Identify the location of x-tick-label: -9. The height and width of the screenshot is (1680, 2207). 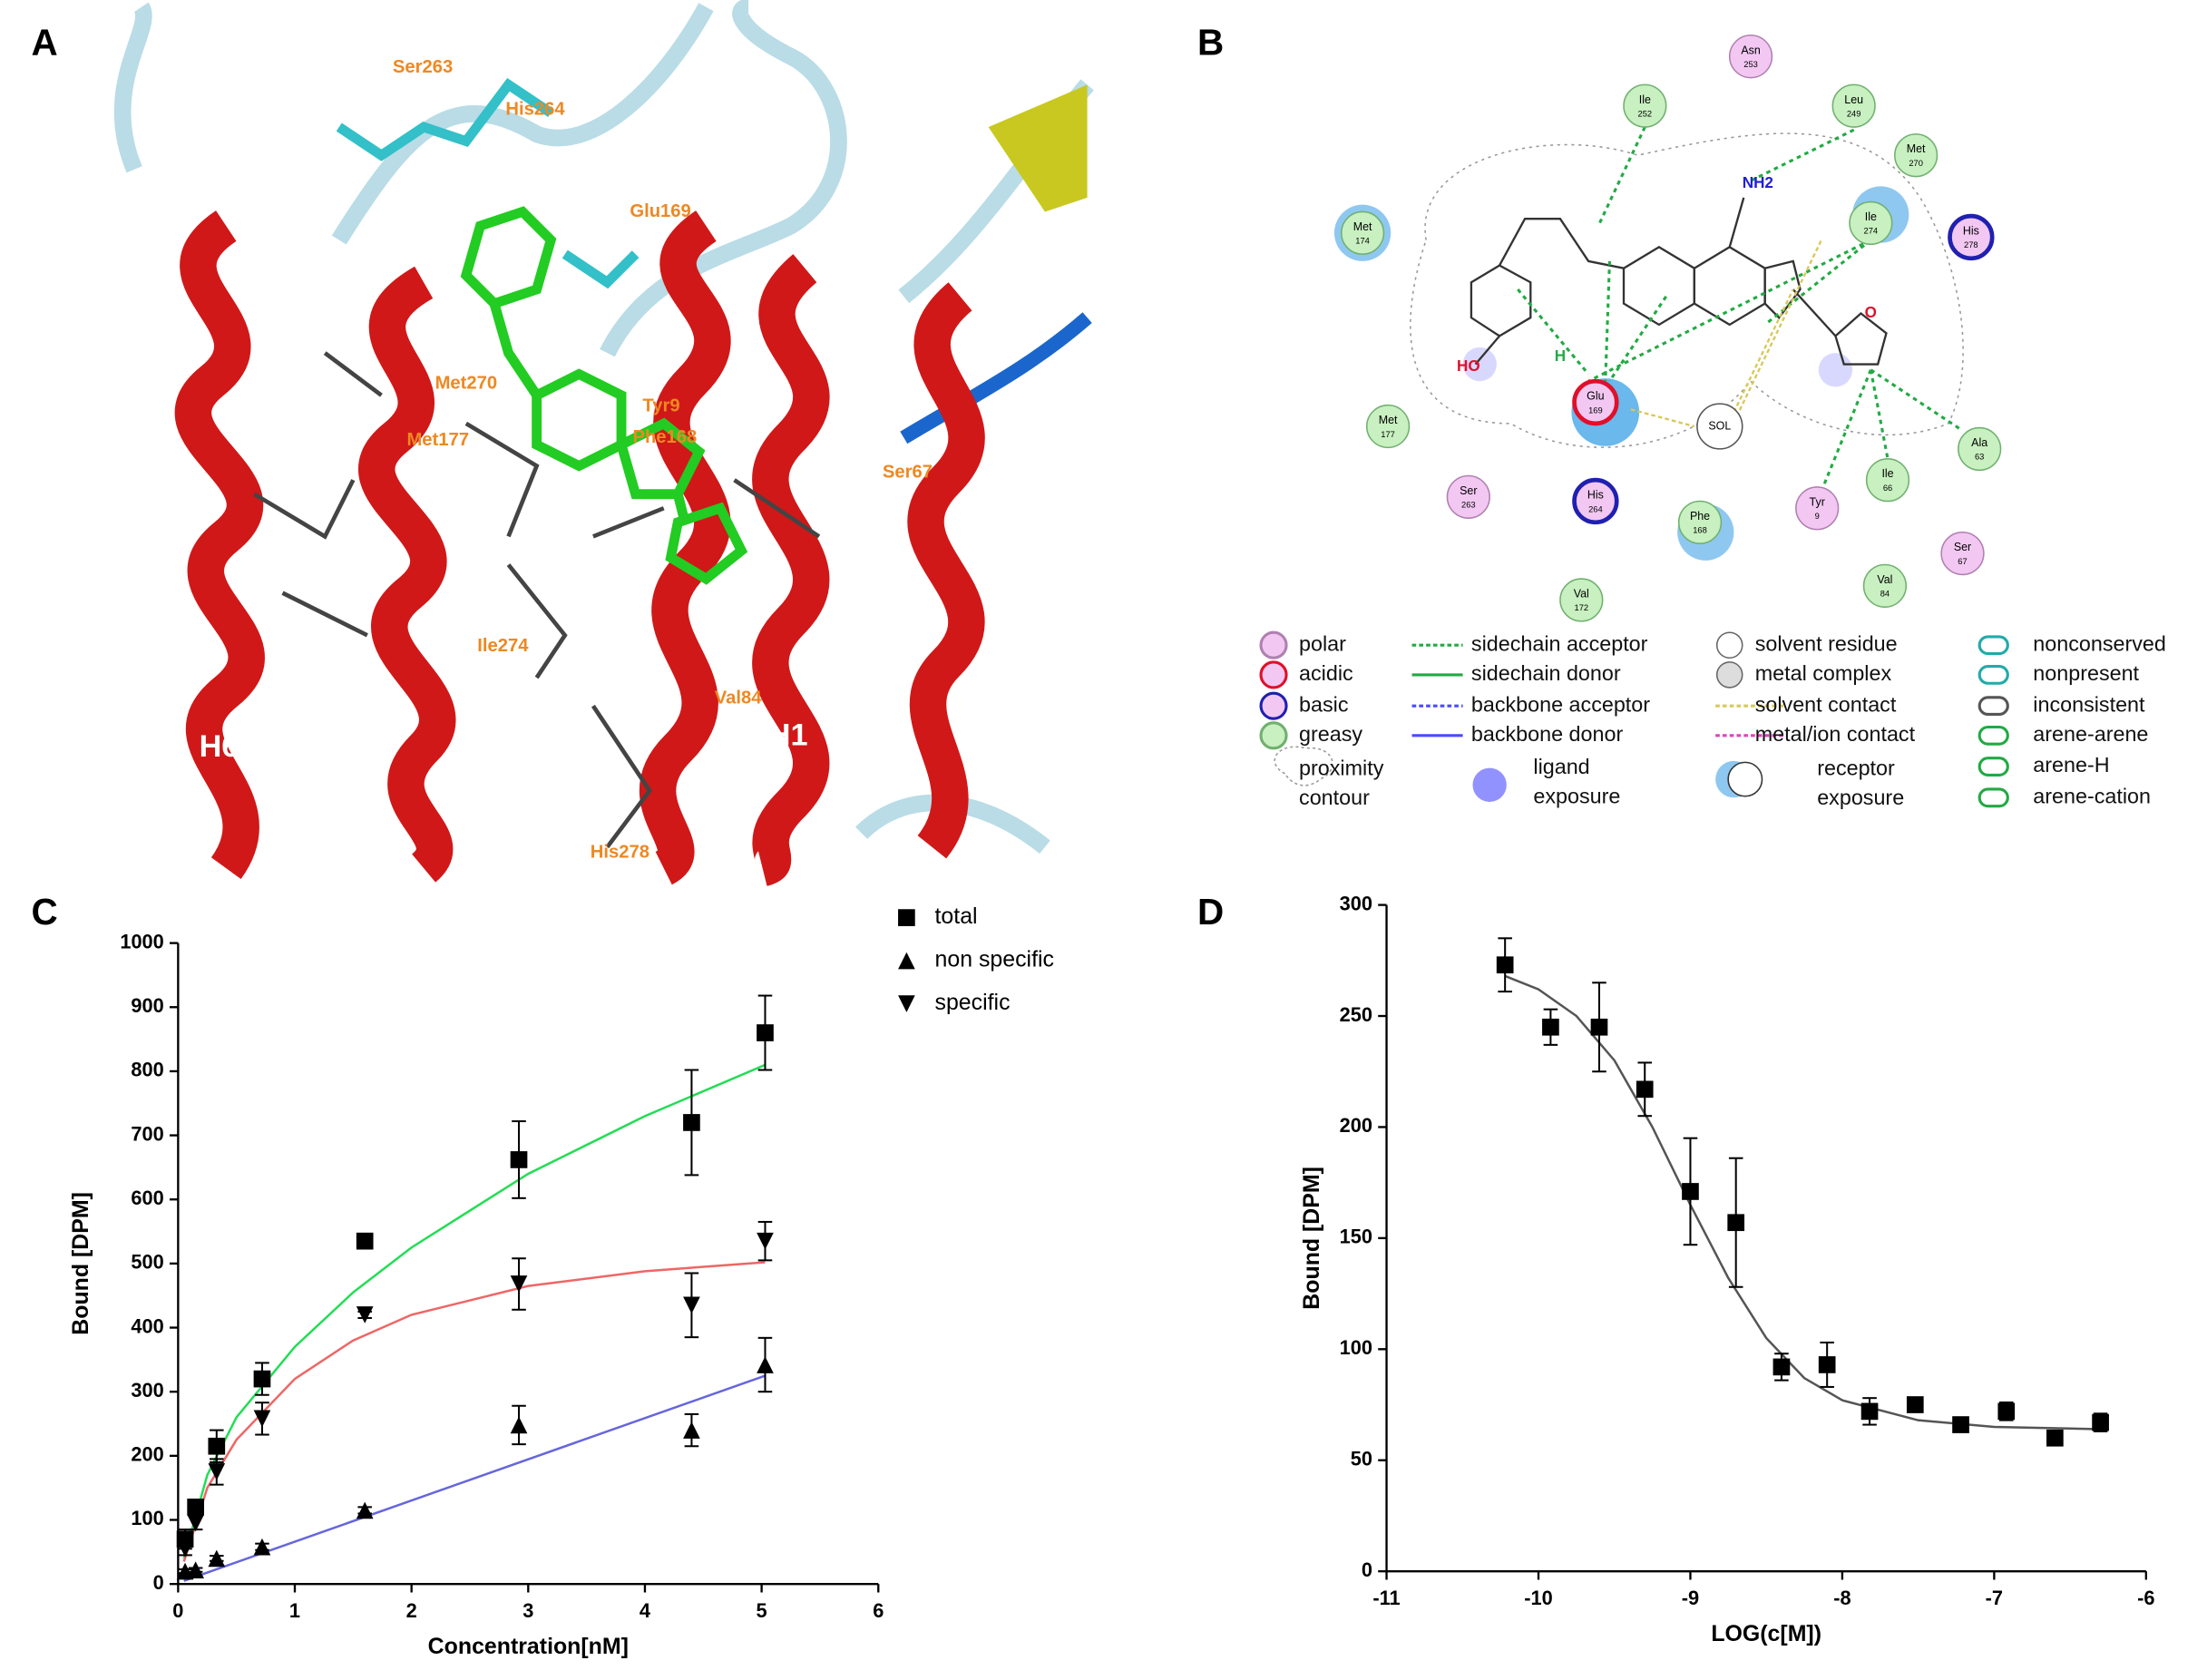
(1691, 1598).